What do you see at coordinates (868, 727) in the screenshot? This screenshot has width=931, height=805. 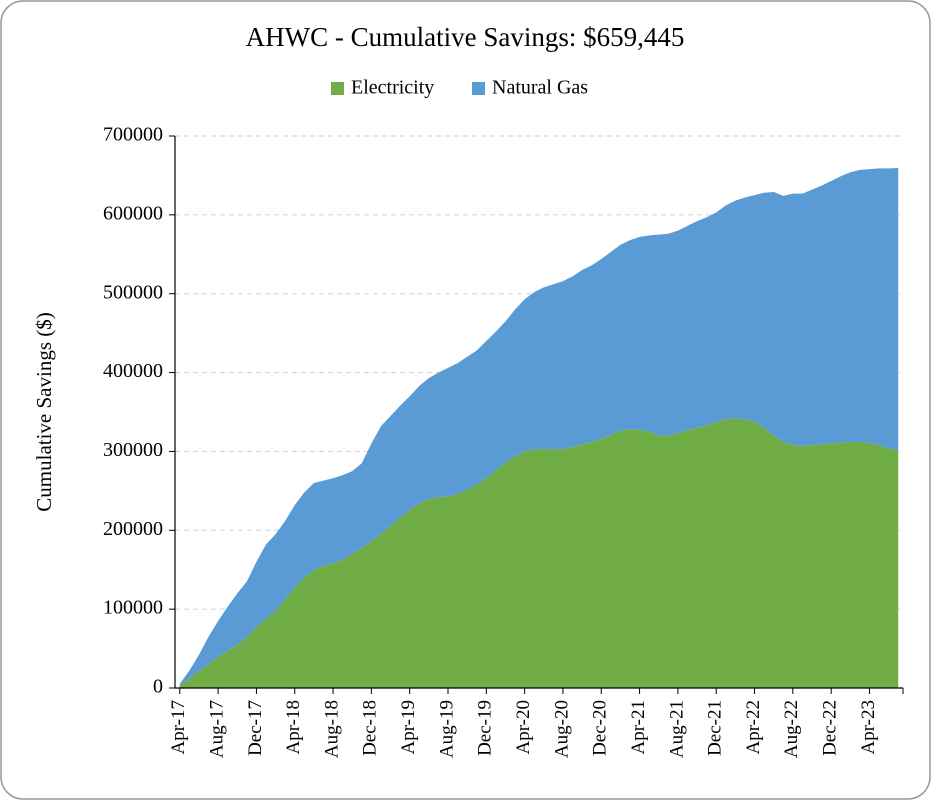 I see `x-tick-label: Apr-23` at bounding box center [868, 727].